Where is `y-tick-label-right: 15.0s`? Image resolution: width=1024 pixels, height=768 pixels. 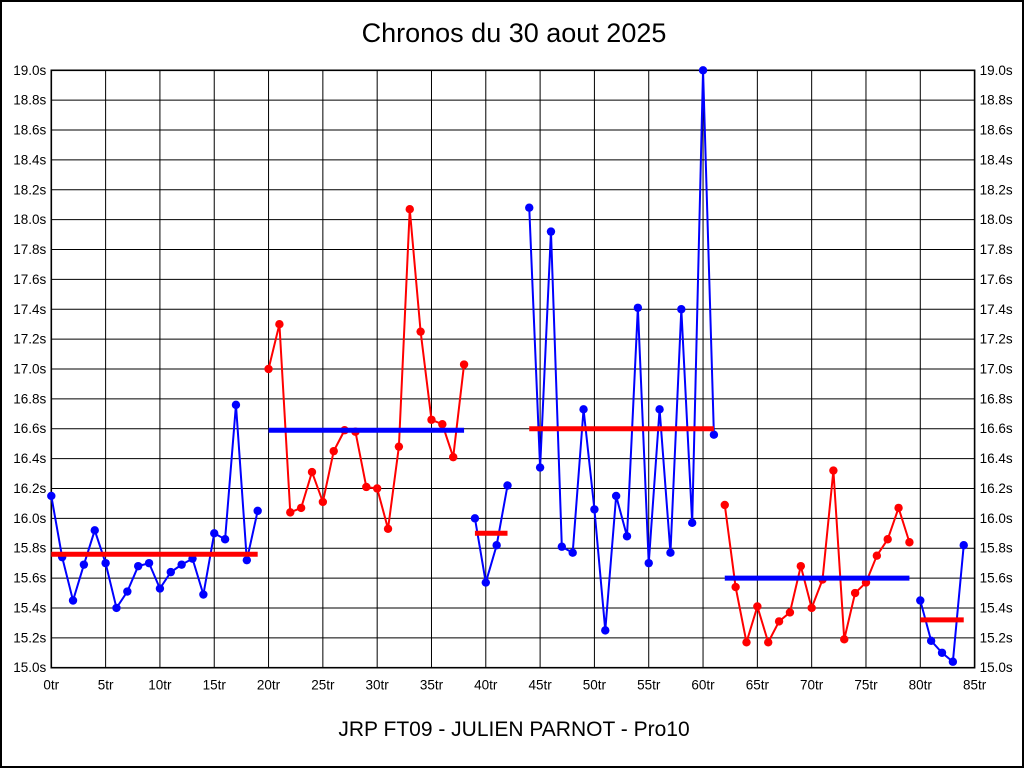
y-tick-label-right: 15.0s is located at coordinates (996, 667).